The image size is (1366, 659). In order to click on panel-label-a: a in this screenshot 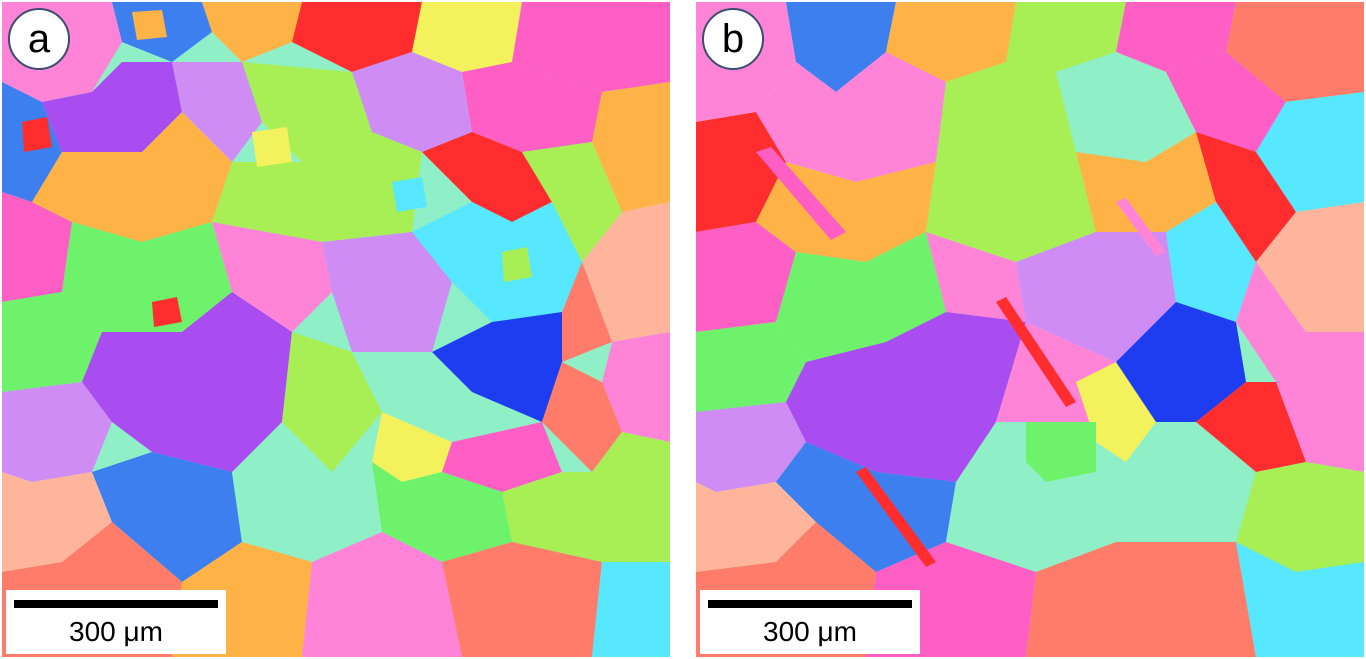, I will do `click(39, 39)`.